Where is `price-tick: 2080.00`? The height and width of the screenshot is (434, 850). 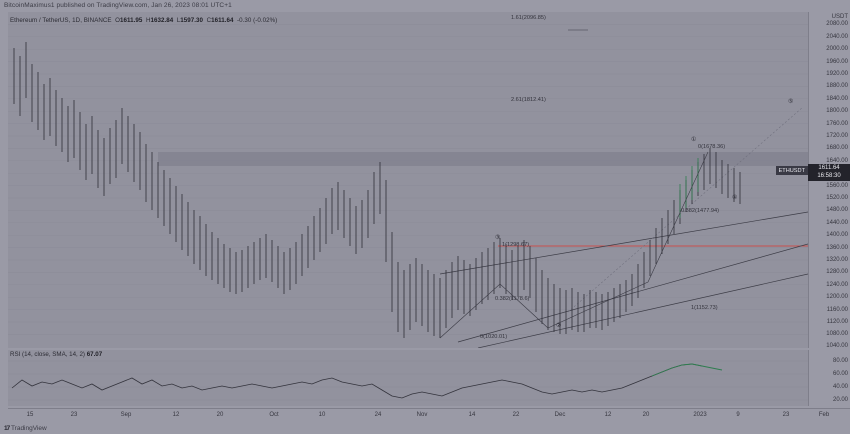 price-tick: 2080.00 is located at coordinates (837, 24).